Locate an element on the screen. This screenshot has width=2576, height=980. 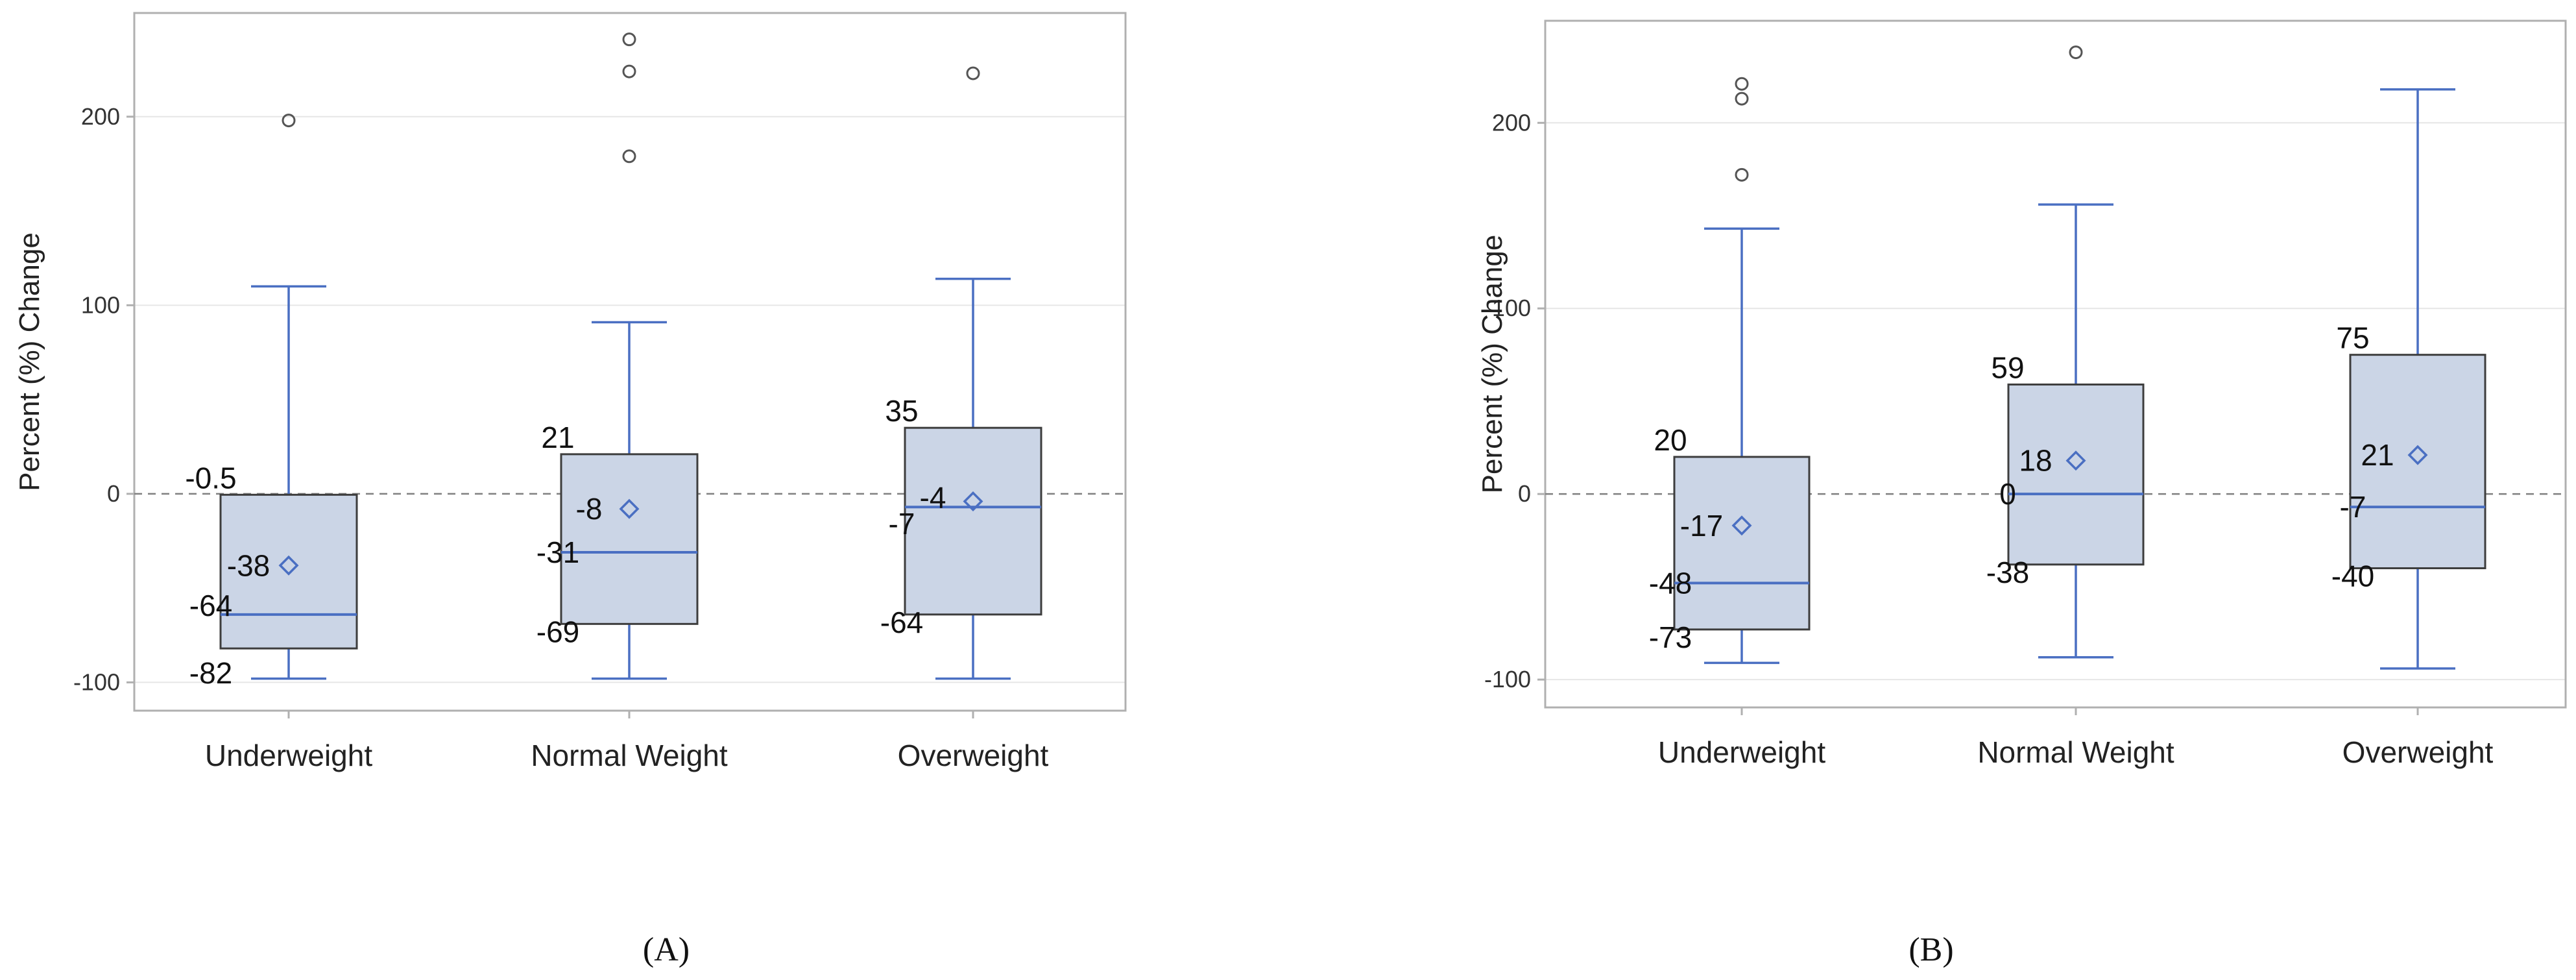
box-underweight: -0.5 -38 -64 -82 is located at coordinates (271, 402).